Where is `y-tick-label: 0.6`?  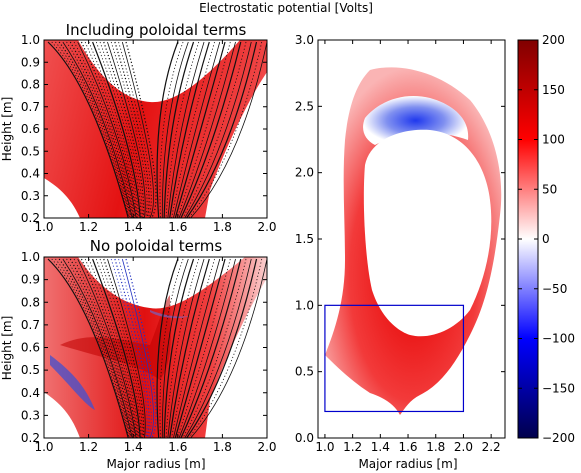
y-tick-label: 0.6 is located at coordinates (30, 129).